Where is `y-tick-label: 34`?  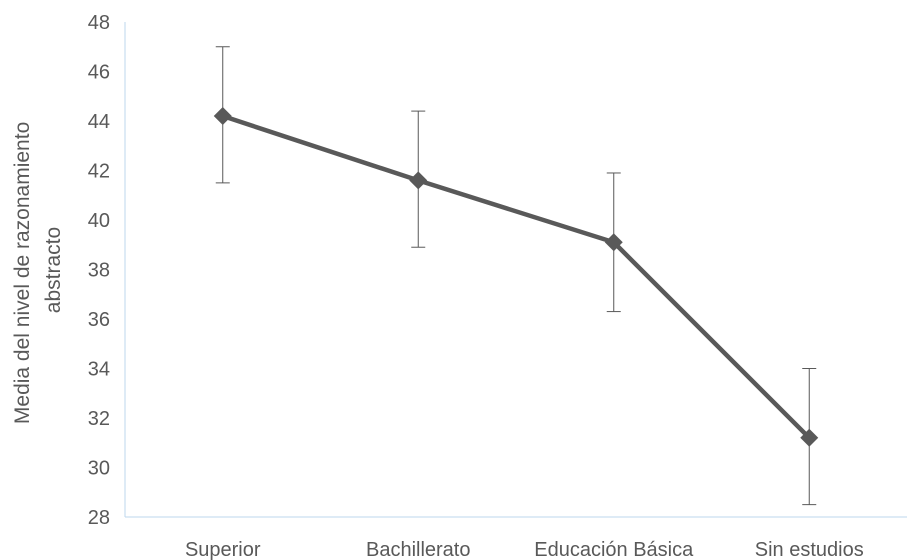 y-tick-label: 34 is located at coordinates (99, 370).